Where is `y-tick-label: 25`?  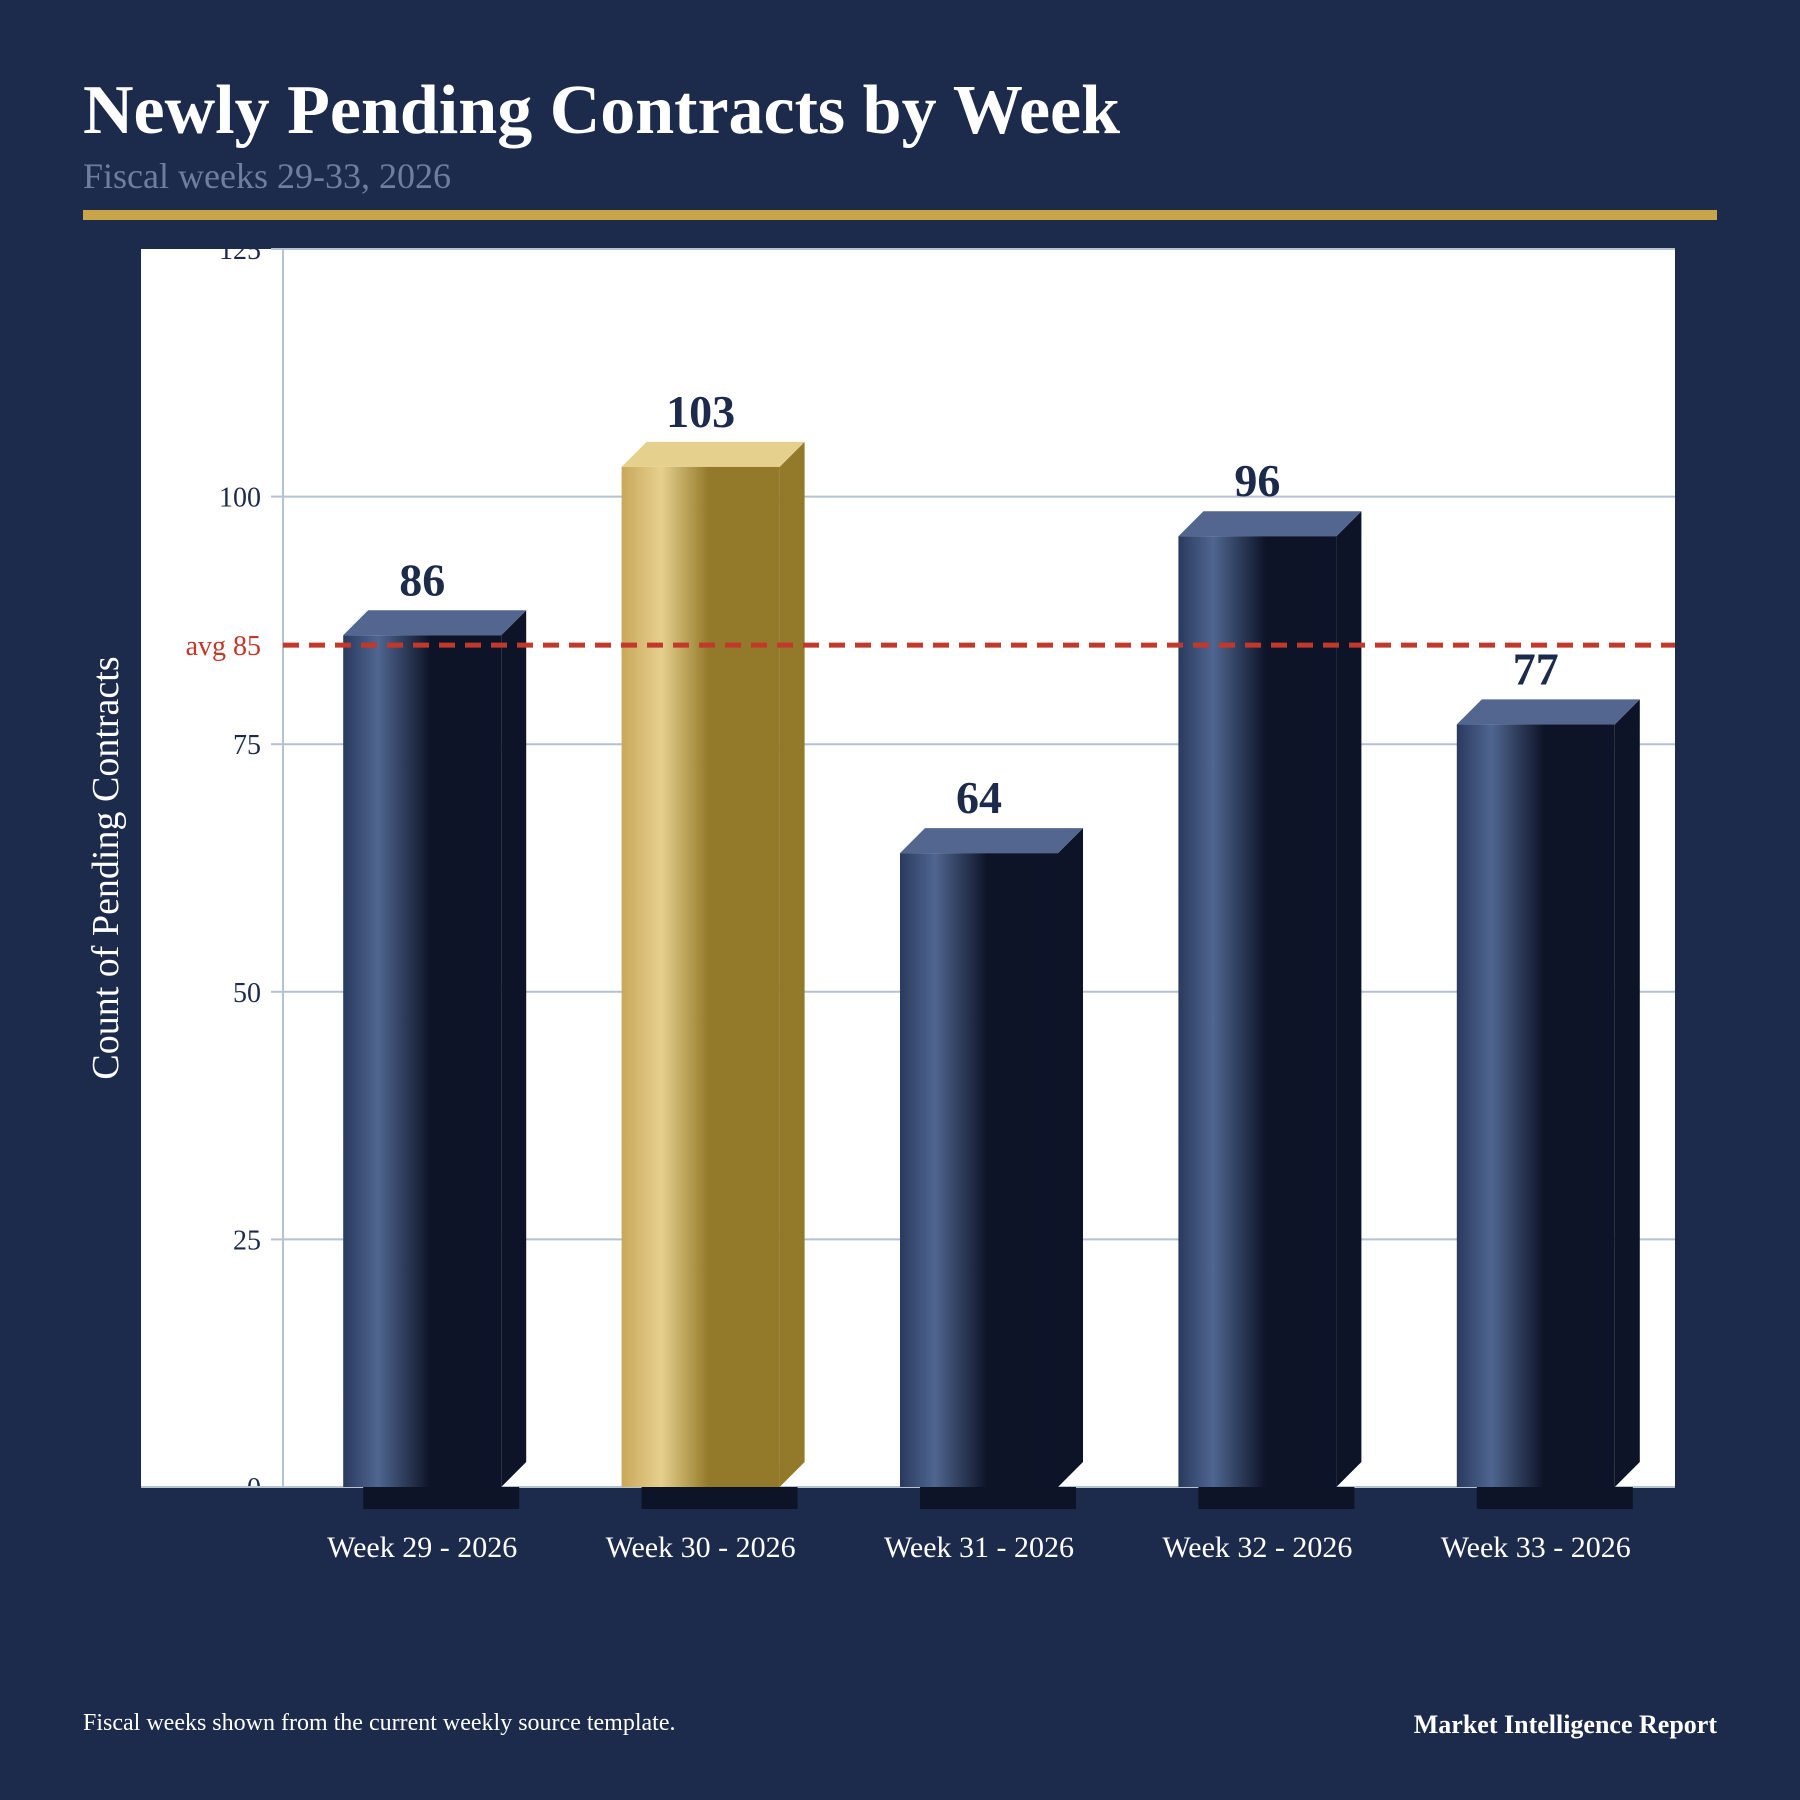
y-tick-label: 25 is located at coordinates (247, 1240).